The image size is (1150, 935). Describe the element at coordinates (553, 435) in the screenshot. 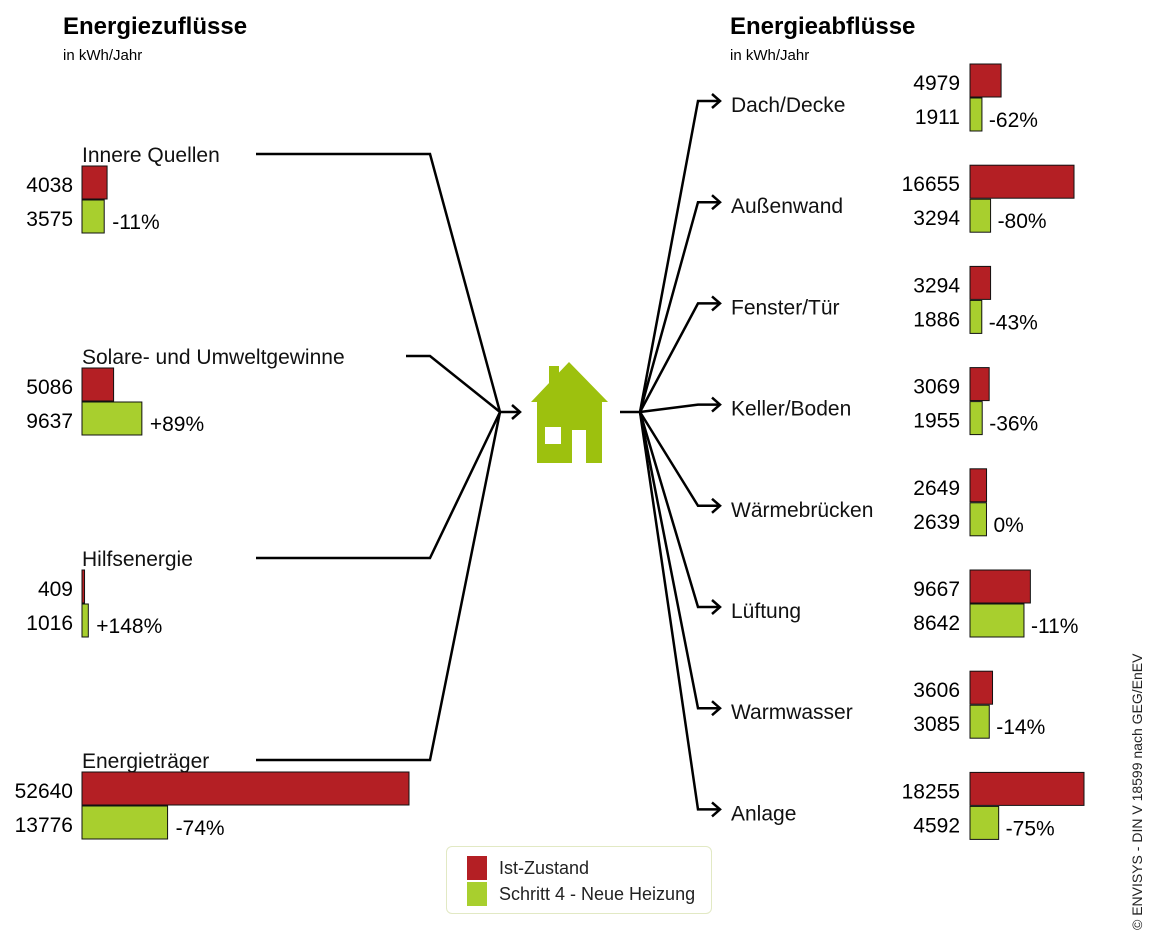

I see `house-window` at that location.